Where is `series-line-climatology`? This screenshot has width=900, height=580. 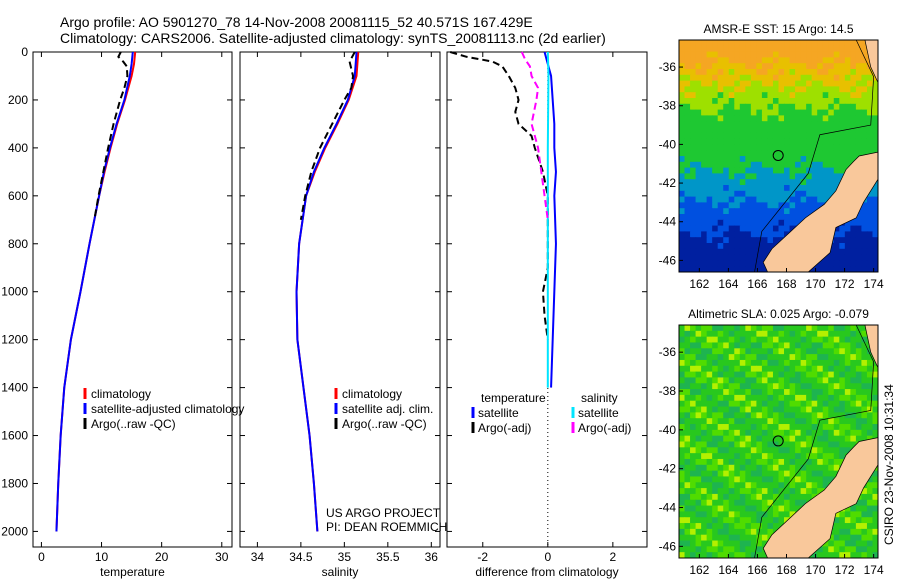
series-line-climatology is located at coordinates (96, 291).